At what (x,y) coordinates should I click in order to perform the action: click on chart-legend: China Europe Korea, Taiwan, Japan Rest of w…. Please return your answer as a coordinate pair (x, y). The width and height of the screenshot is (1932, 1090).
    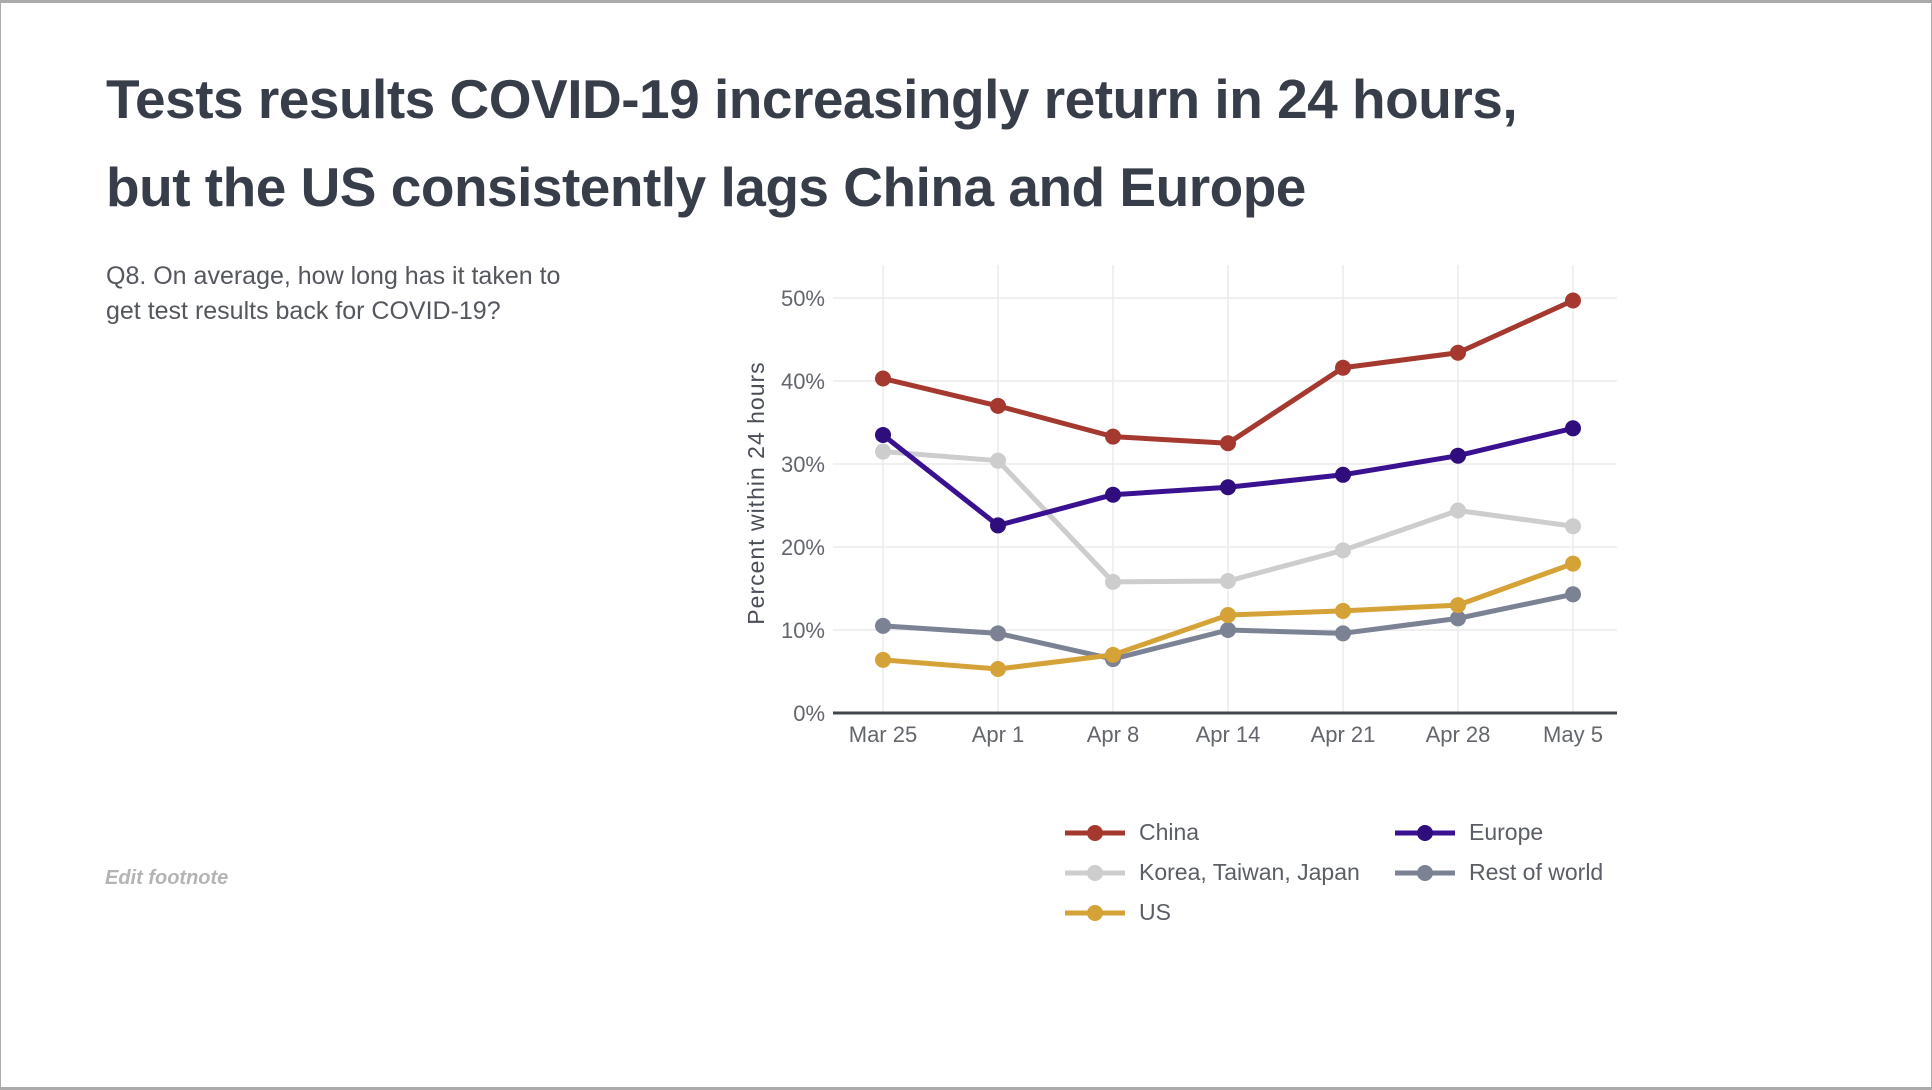
    Looking at the image, I should click on (1333, 872).